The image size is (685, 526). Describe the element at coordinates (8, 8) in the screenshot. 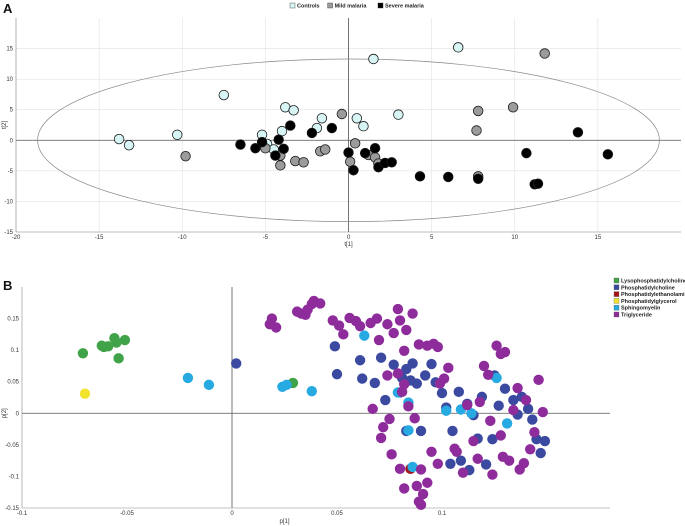

I see `panel-label-a: A` at that location.